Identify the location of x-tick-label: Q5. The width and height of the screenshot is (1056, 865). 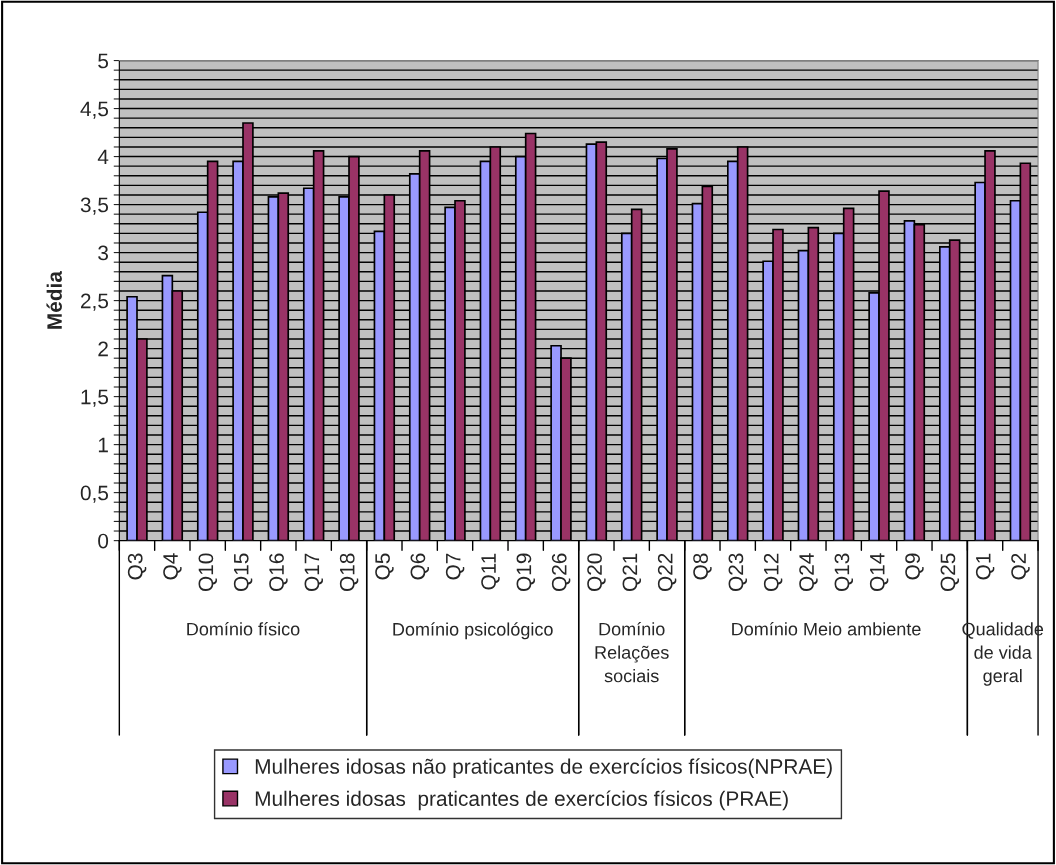
(384, 566).